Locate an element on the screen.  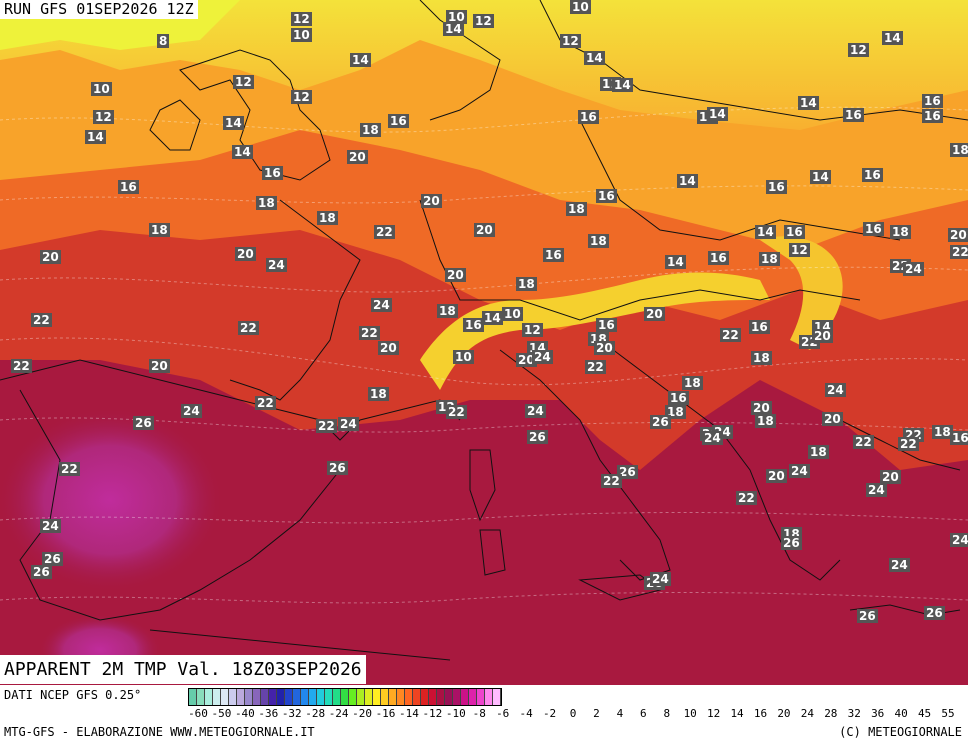
color-scale-tick-label: -32 is located at coordinates (291, 713).